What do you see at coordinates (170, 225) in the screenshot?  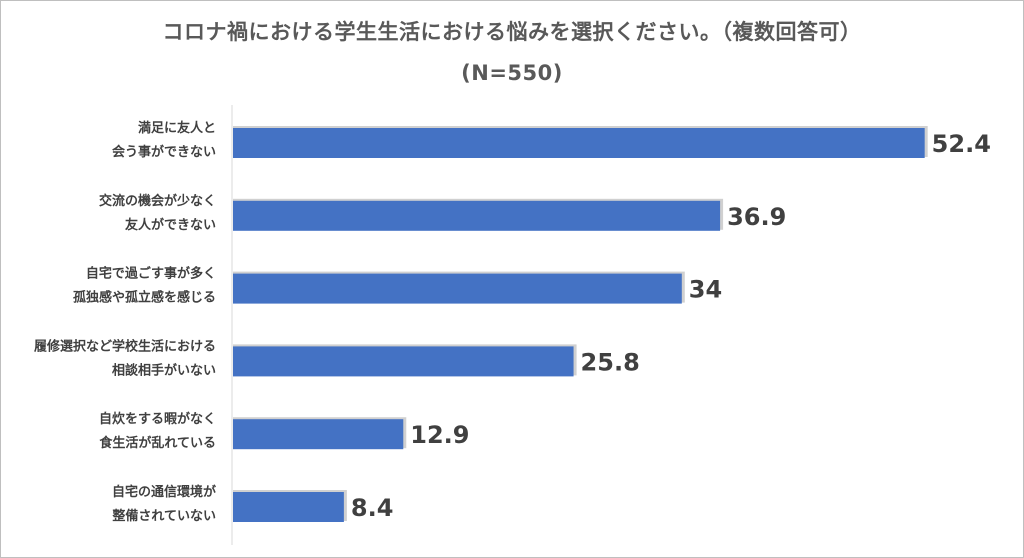 I see `category-label-1-line-1: 友人ができない` at bounding box center [170, 225].